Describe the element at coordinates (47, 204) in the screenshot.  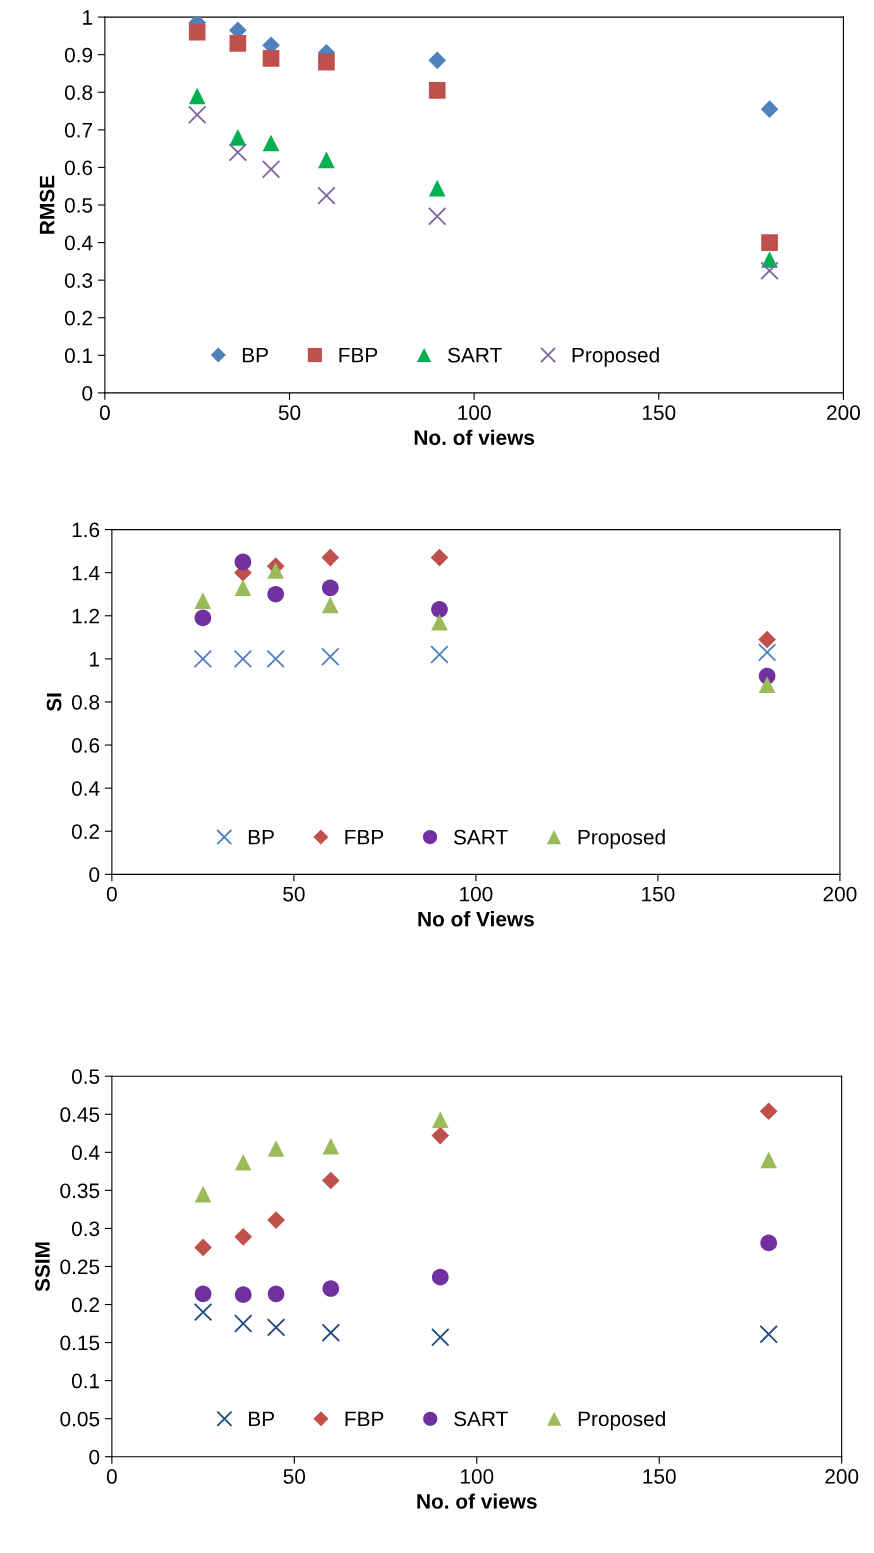
I see `y-axis-title: RMSE` at that location.